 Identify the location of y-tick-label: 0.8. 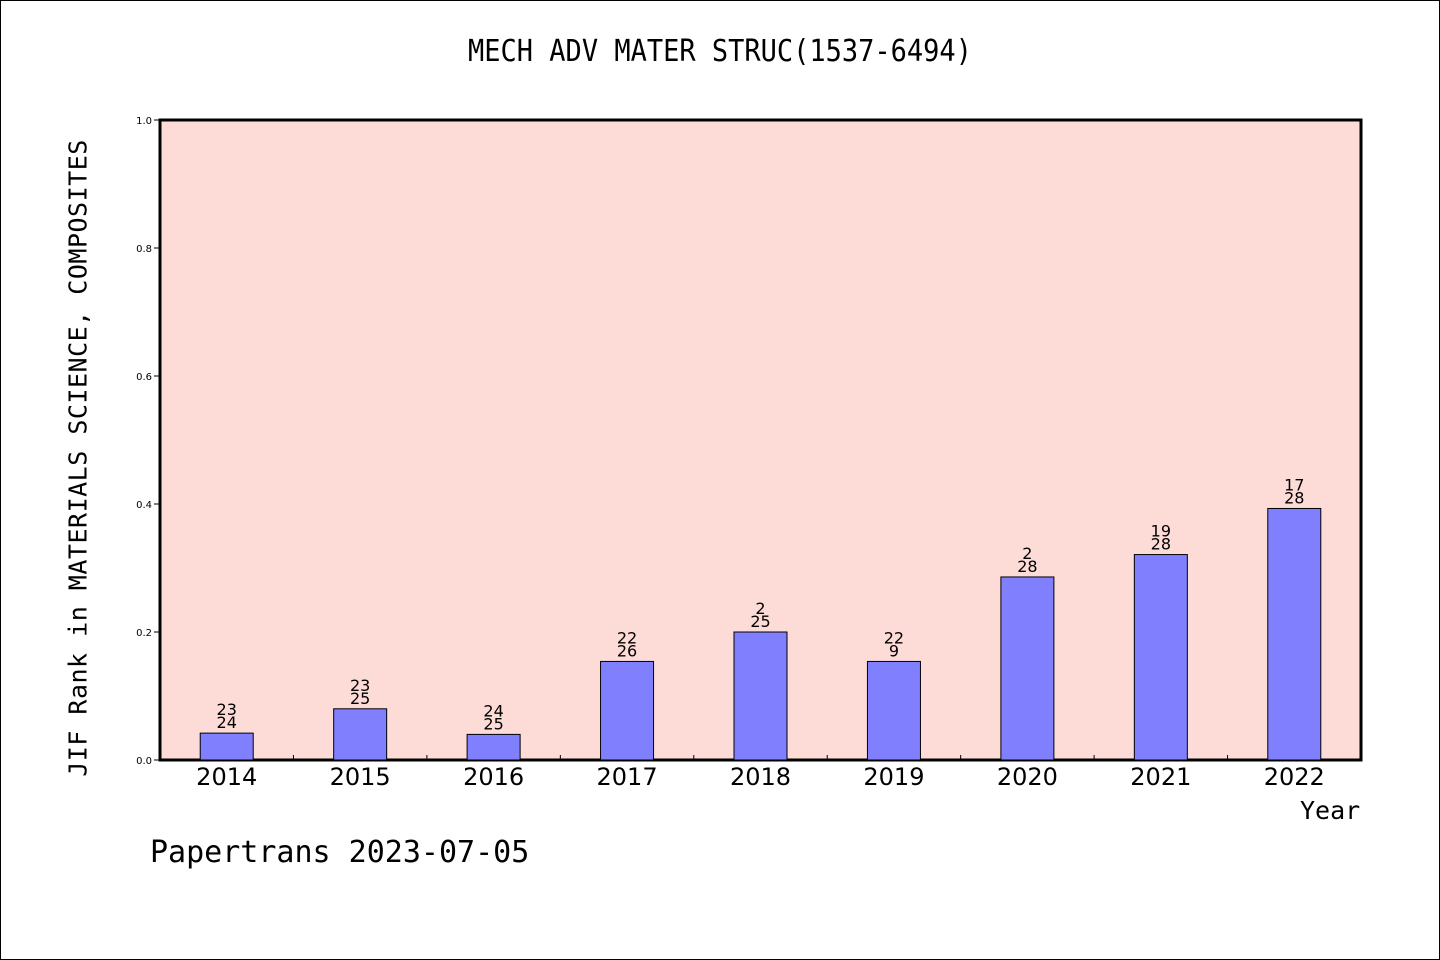
(144, 249).